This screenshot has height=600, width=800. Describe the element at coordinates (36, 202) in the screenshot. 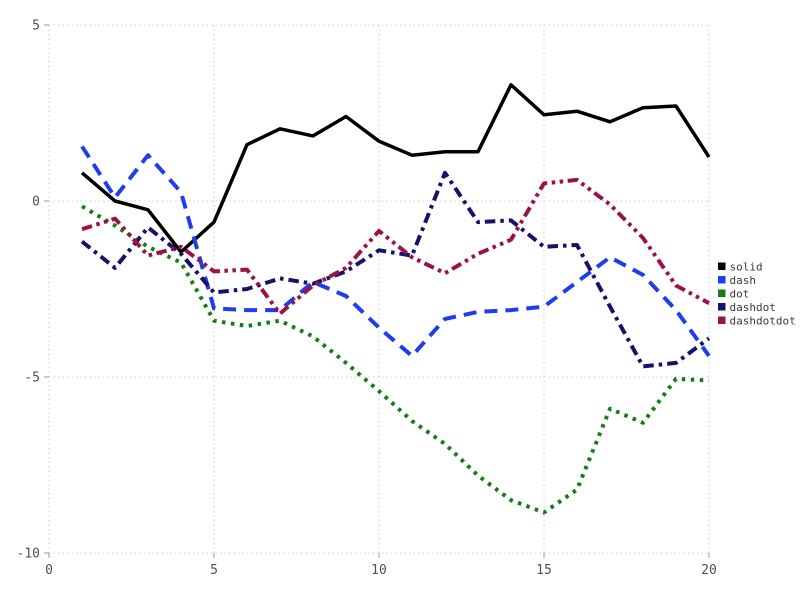

I see `y-tick-label: 0` at that location.